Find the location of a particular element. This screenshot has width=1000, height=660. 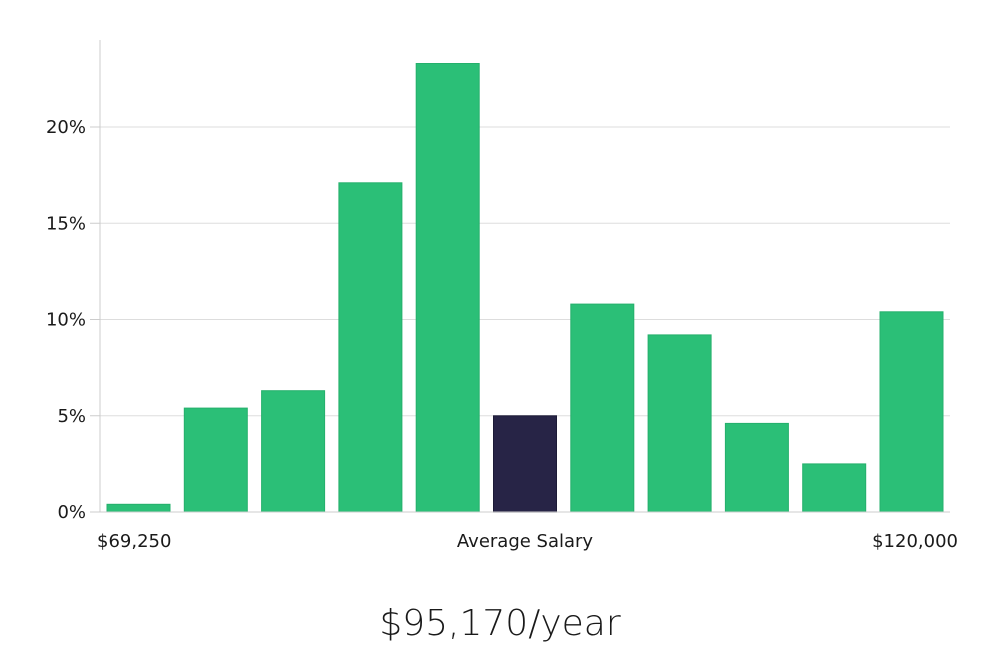

x-axis-title: Average Salary is located at coordinates (525, 541).